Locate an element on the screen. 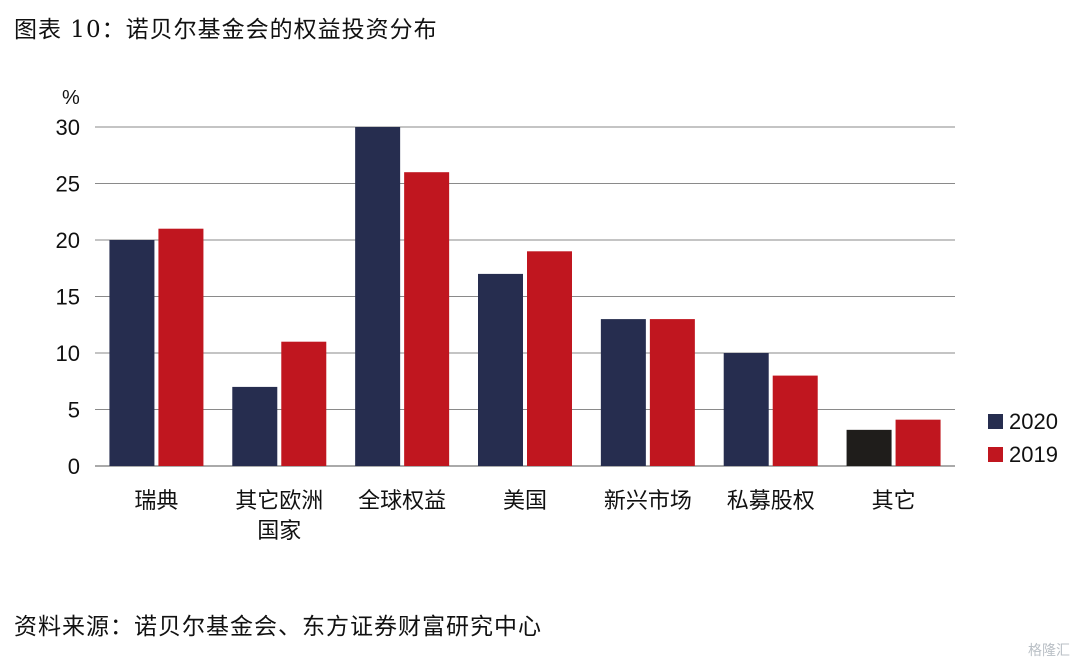 The width and height of the screenshot is (1080, 666). x-category-label: 私募股权 is located at coordinates (771, 501).